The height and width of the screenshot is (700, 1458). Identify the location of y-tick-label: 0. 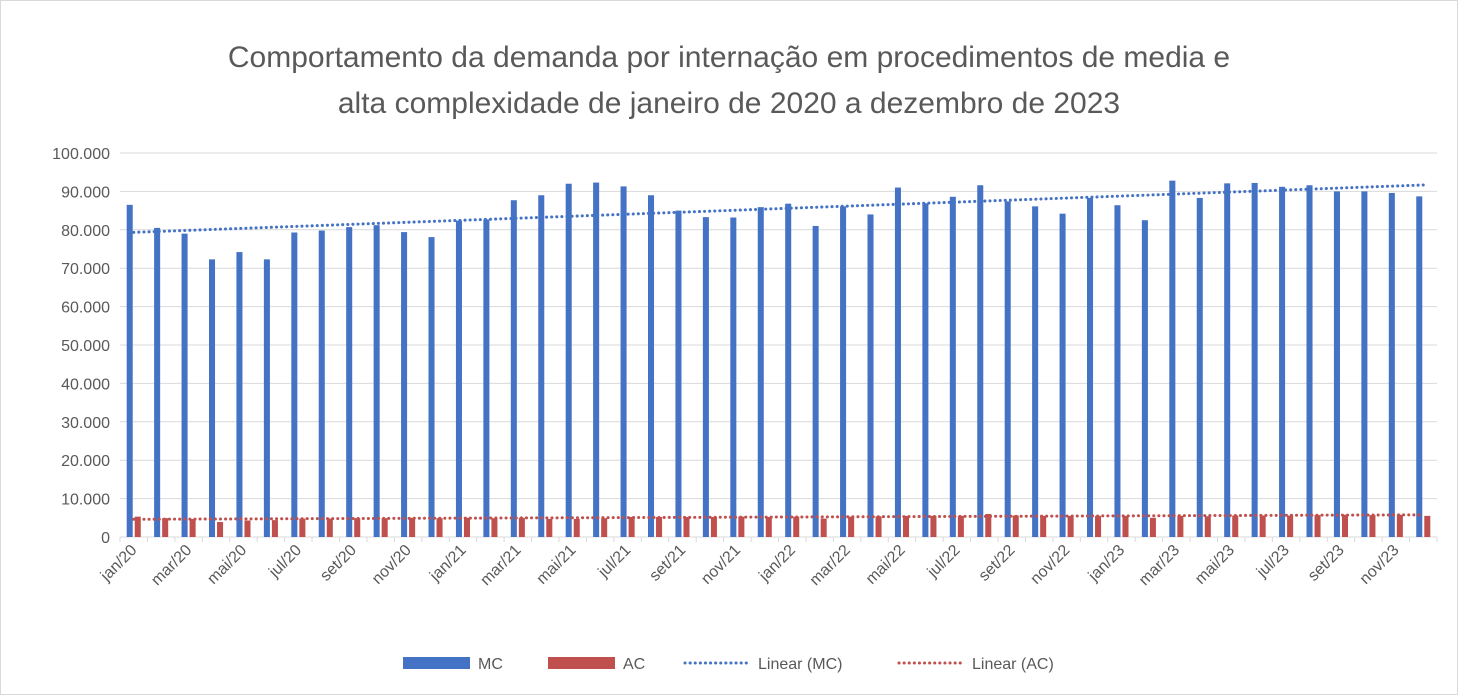
(105, 538).